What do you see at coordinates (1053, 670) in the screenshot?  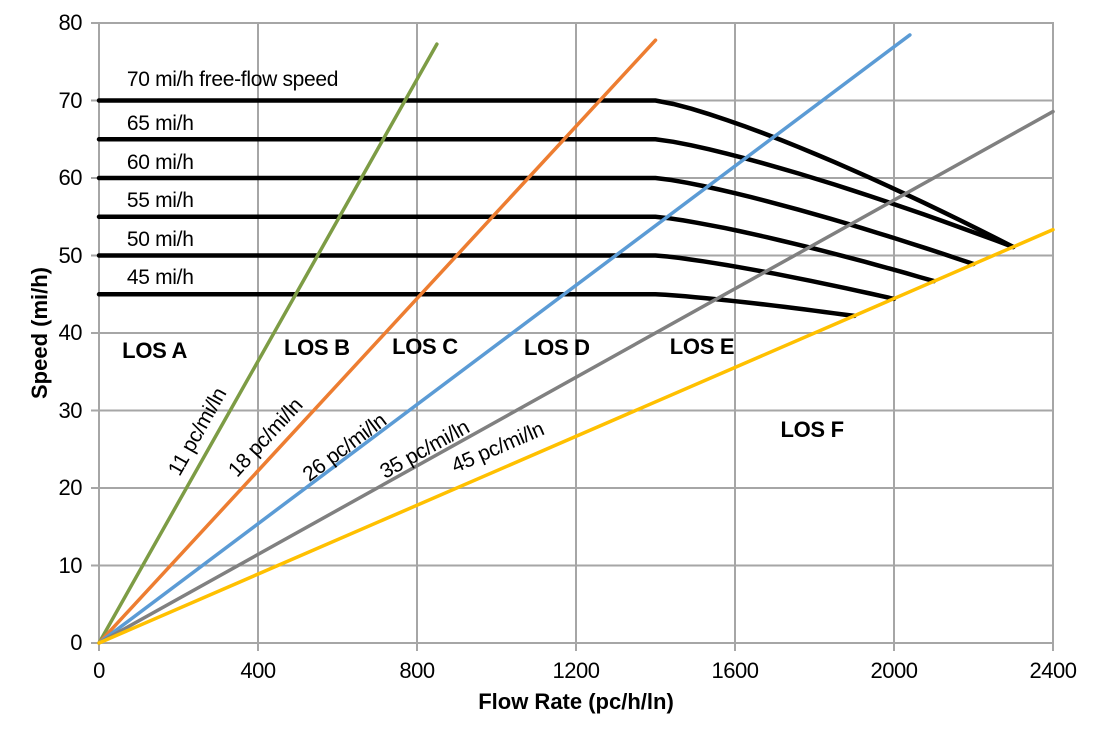 I see `x-tick-label: 2400` at bounding box center [1053, 670].